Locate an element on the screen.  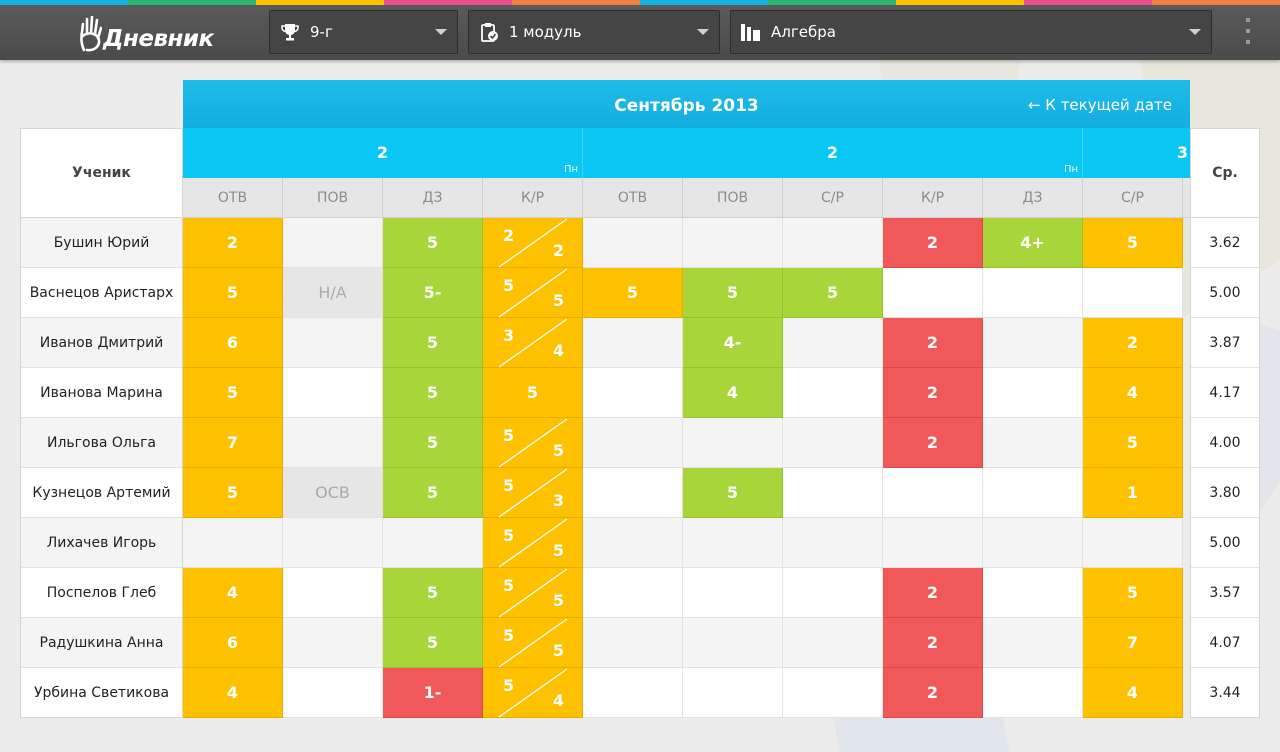
mark-cell: Н/А is located at coordinates (333, 293).